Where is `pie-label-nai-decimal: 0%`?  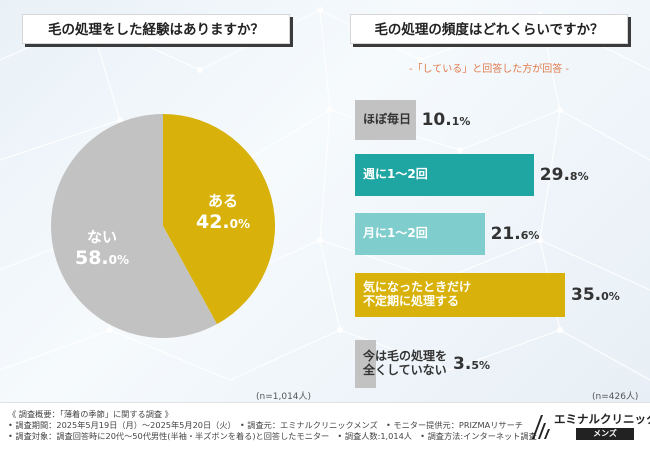 pie-label-nai-decimal: 0% is located at coordinates (119, 260).